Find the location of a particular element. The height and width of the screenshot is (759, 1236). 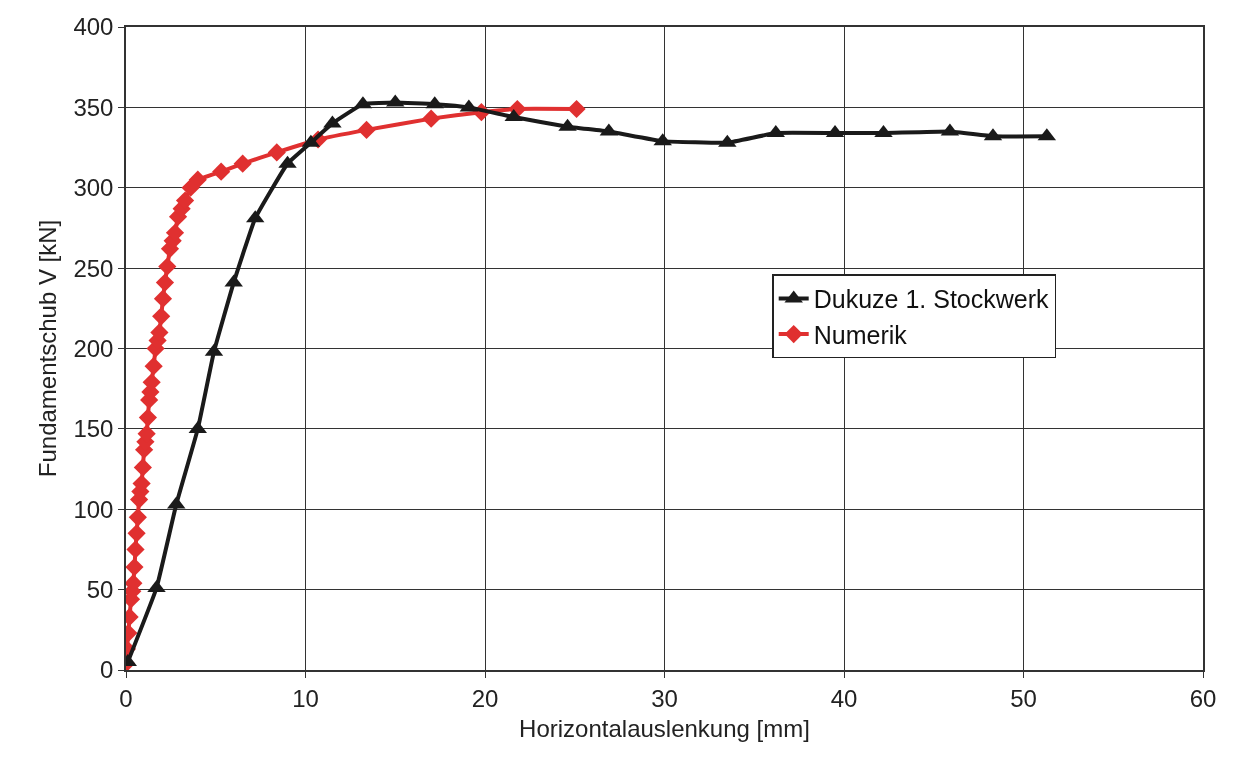

x-tick-label: 20 is located at coordinates (485, 698).